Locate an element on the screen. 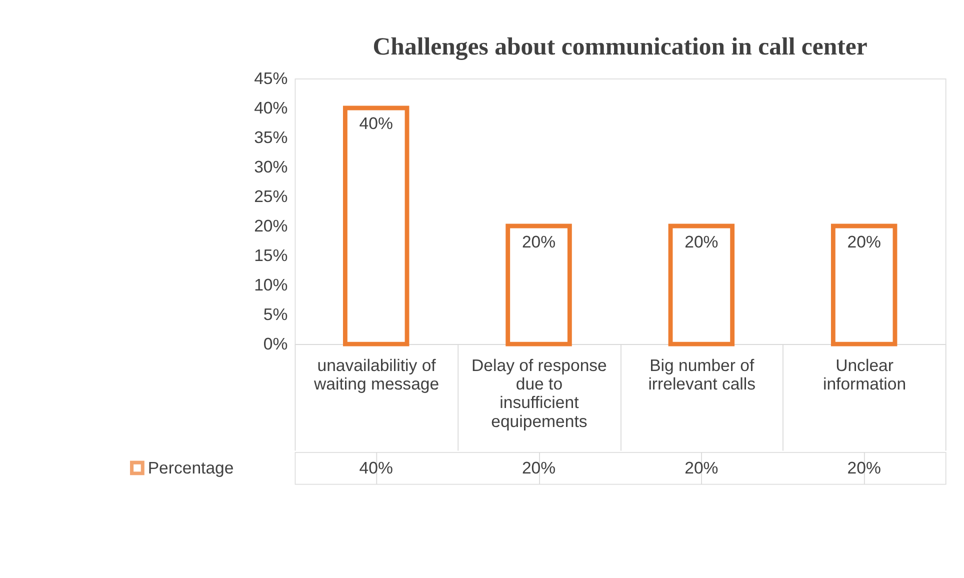  legend-label: Percentage is located at coordinates (191, 468).